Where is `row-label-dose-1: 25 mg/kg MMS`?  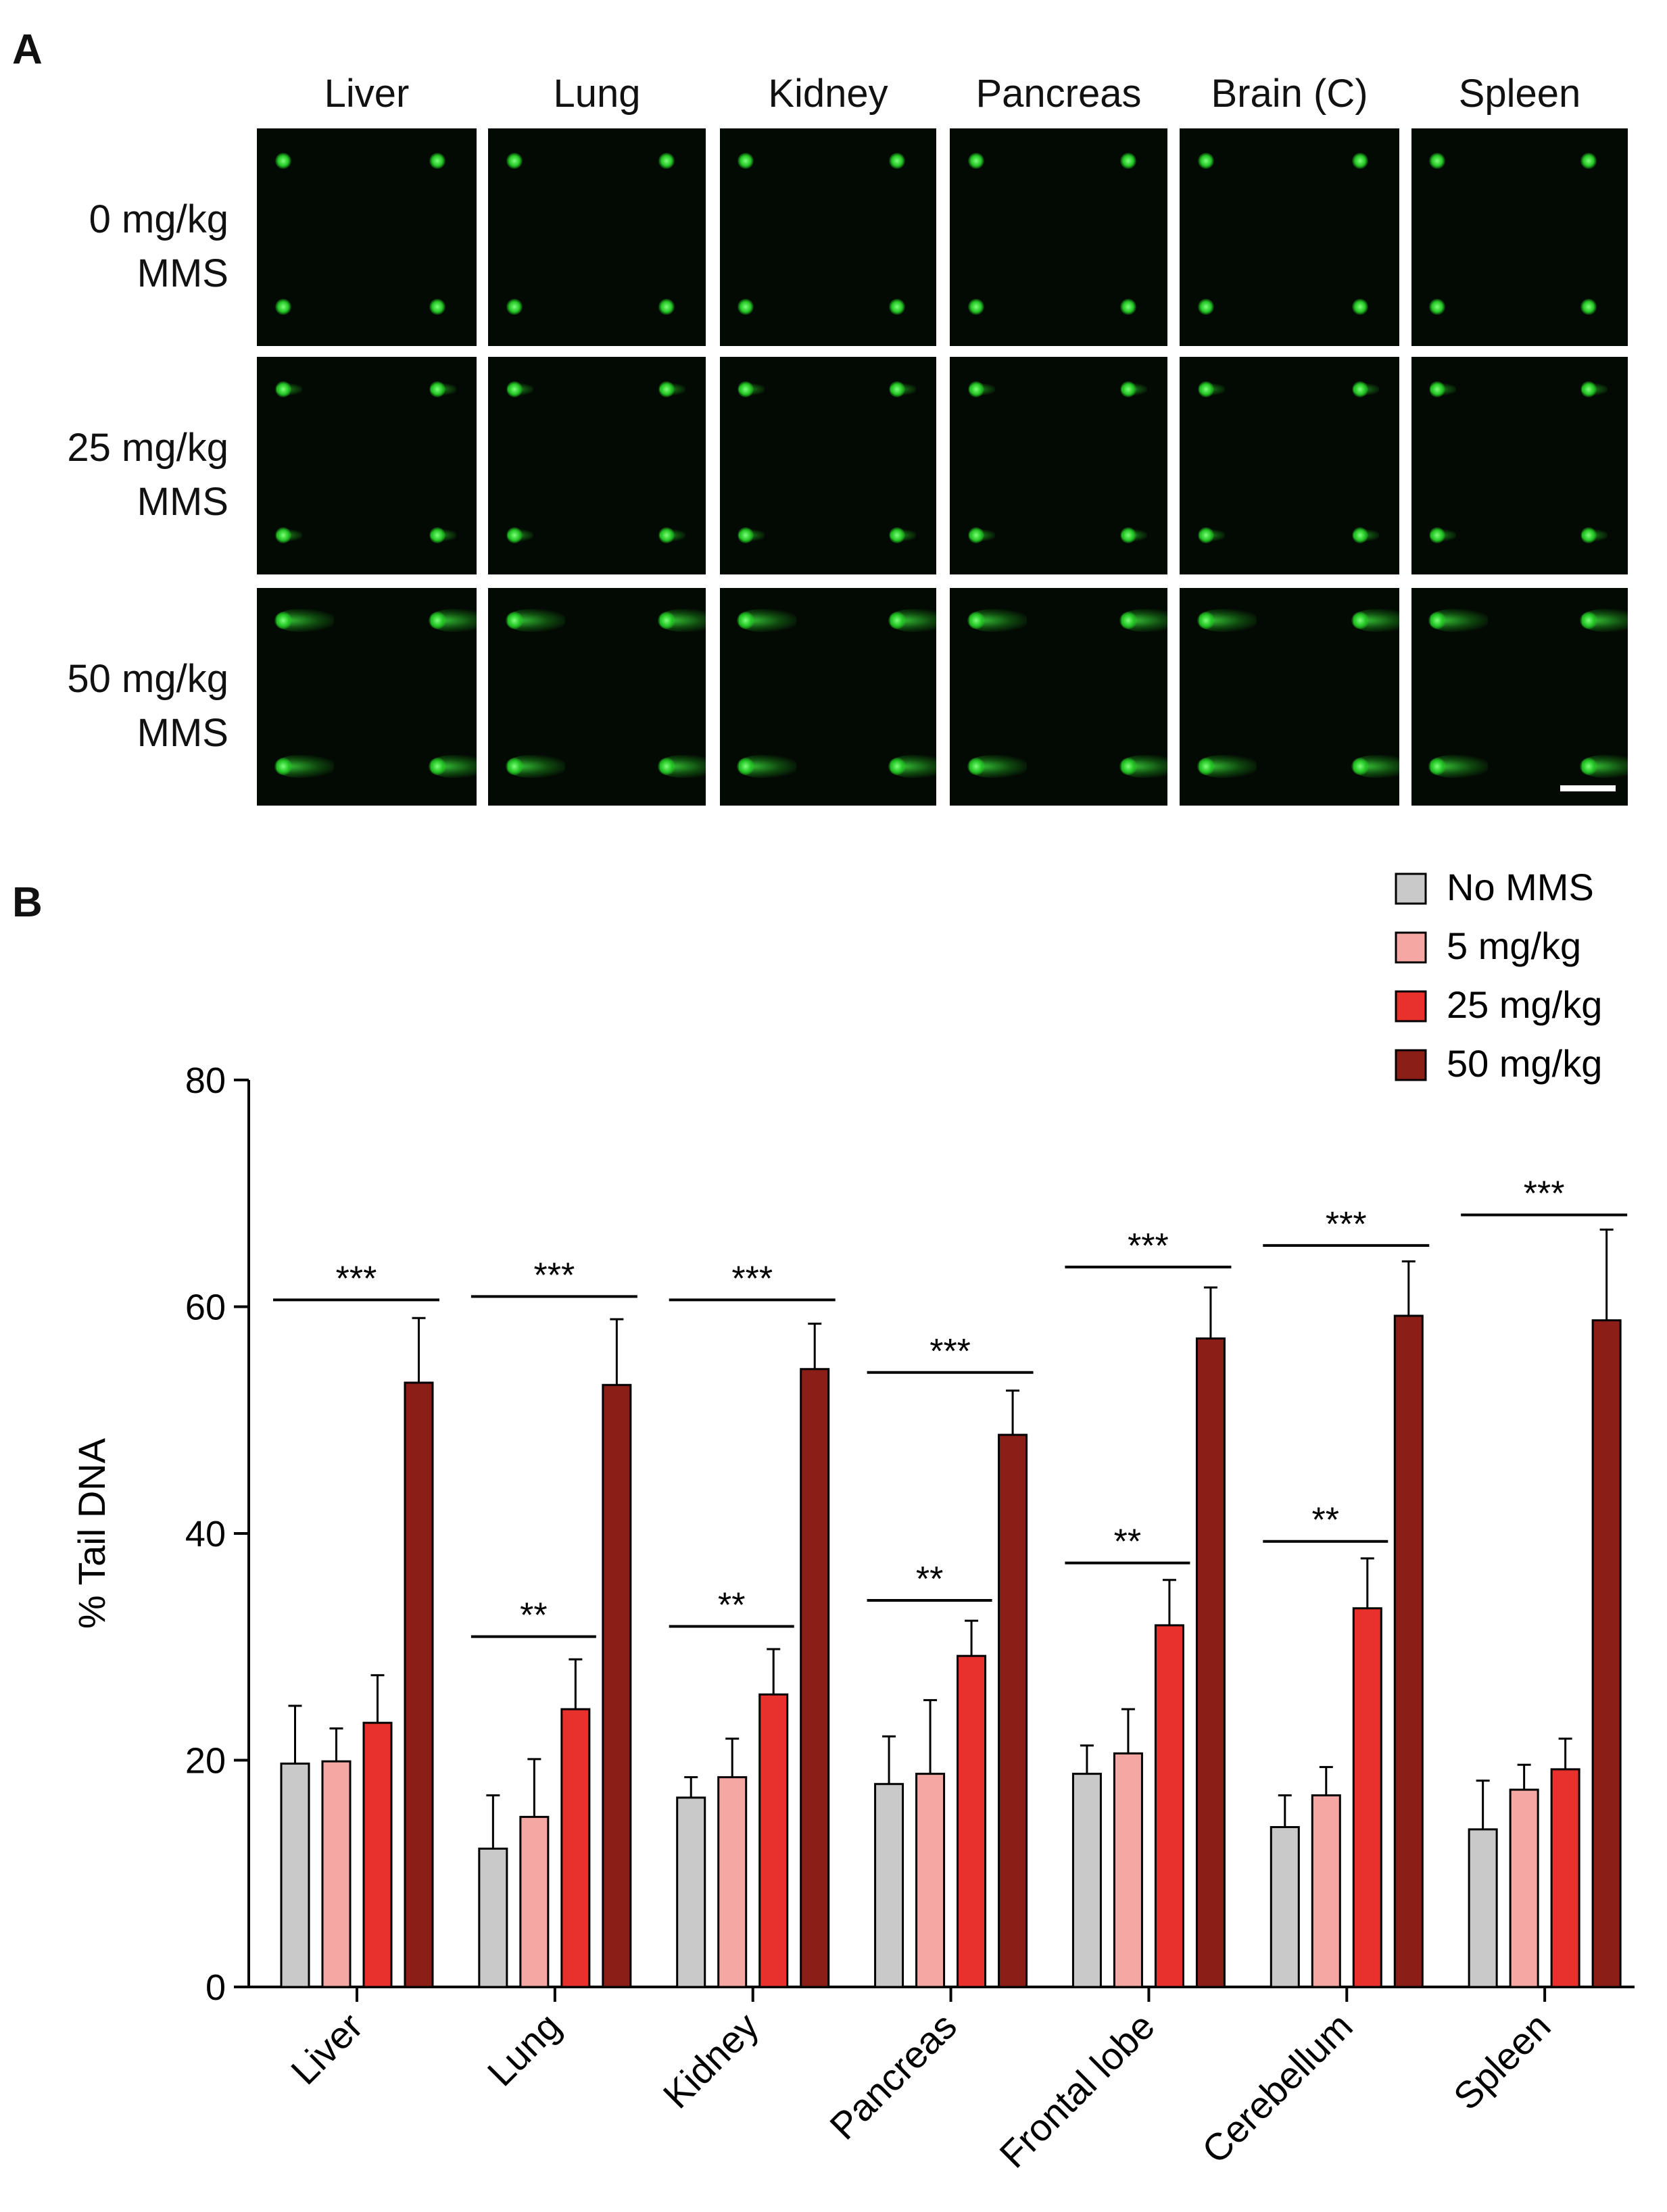 row-label-dose-1: 25 mg/kg MMS is located at coordinates (116, 475).